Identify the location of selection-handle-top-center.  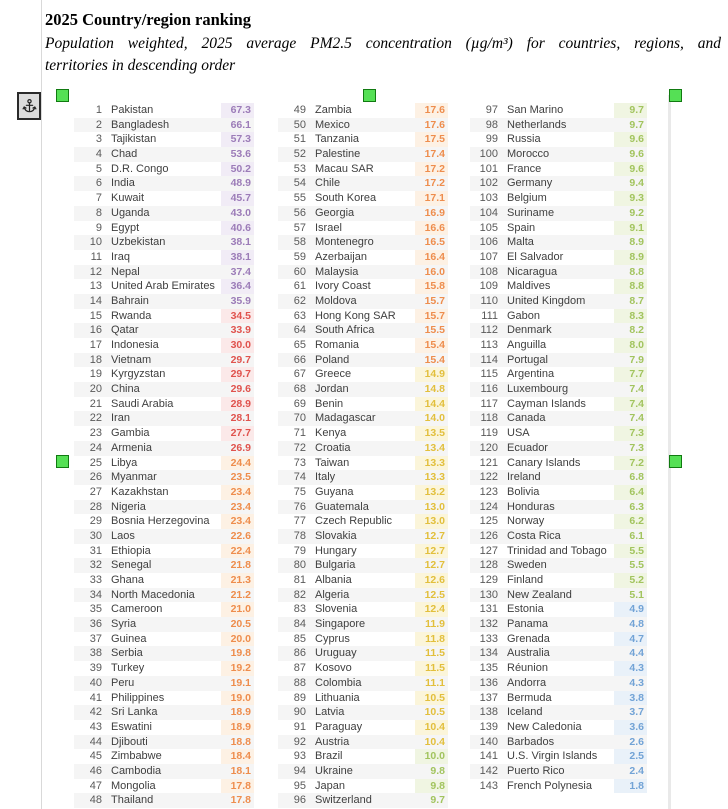
(369, 95).